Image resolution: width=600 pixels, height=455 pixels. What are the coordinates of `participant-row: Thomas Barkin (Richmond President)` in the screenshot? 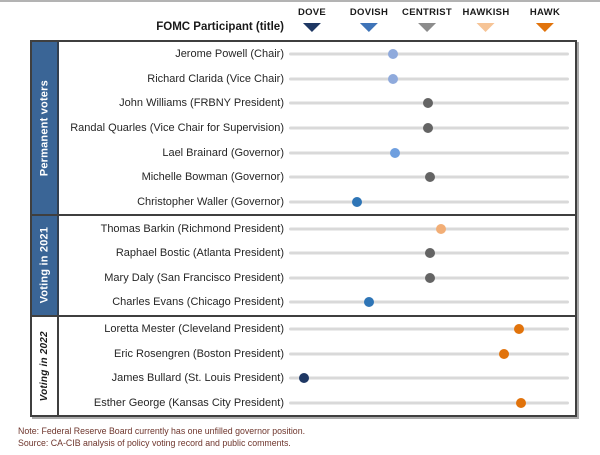 It's located at (317, 228).